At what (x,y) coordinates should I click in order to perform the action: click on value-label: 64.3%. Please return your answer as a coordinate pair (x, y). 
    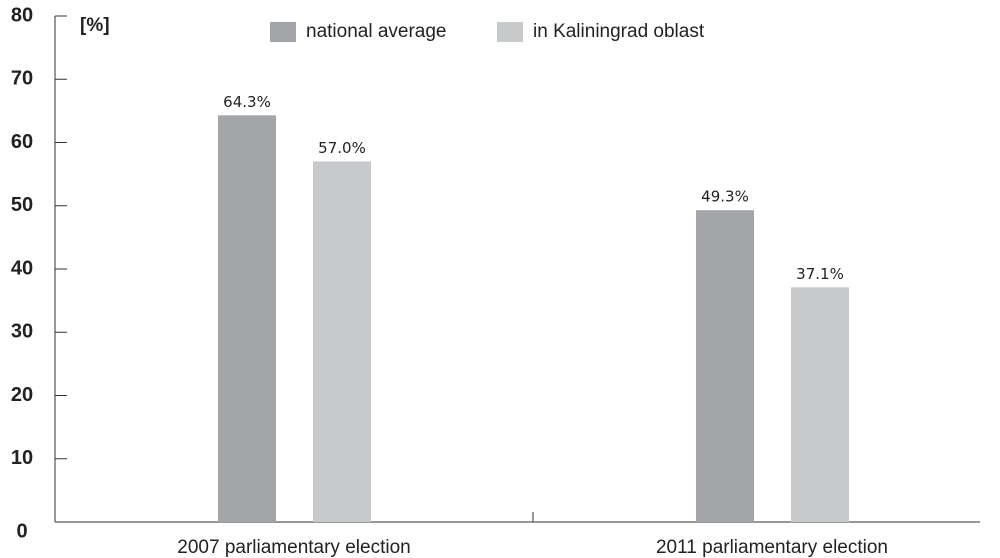
    Looking at the image, I should click on (247, 102).